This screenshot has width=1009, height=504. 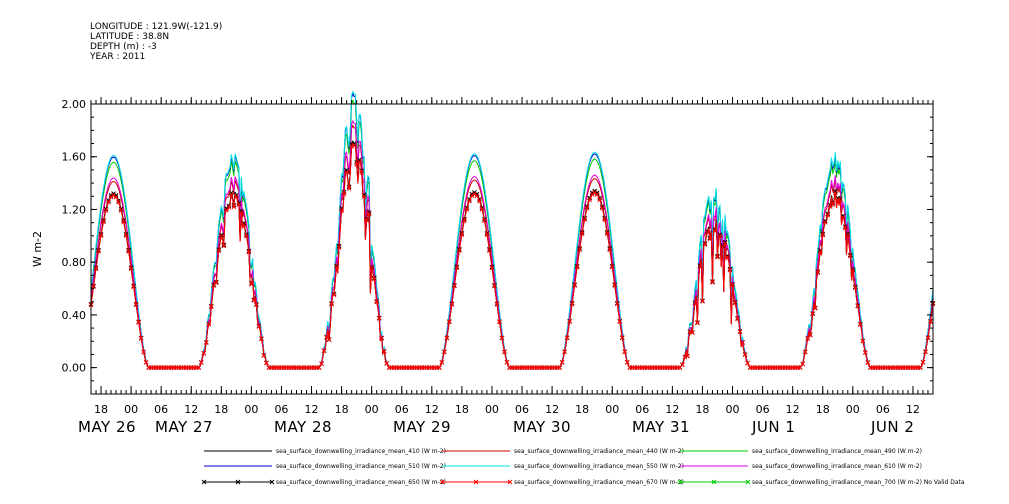 What do you see at coordinates (184, 427) in the screenshot?
I see `x-day-label: MAY 27` at bounding box center [184, 427].